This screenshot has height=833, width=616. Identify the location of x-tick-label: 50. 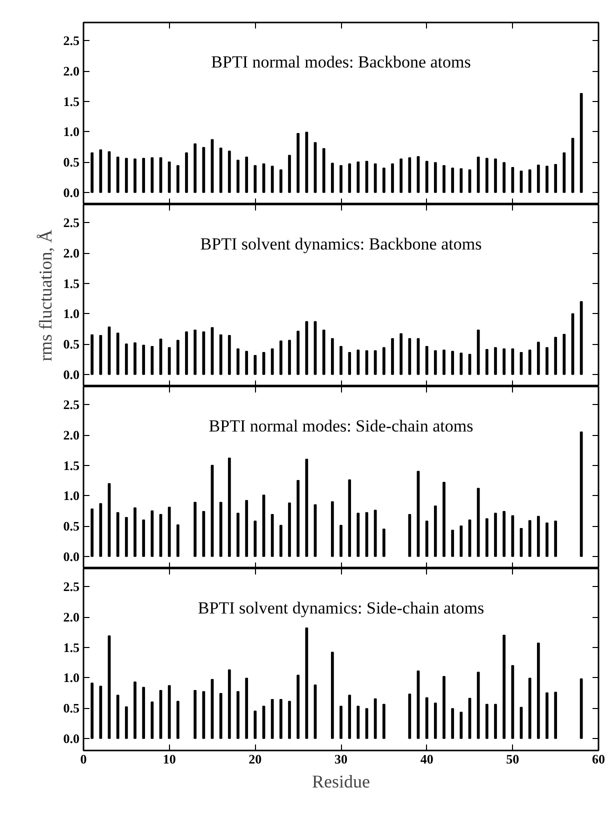
(513, 759).